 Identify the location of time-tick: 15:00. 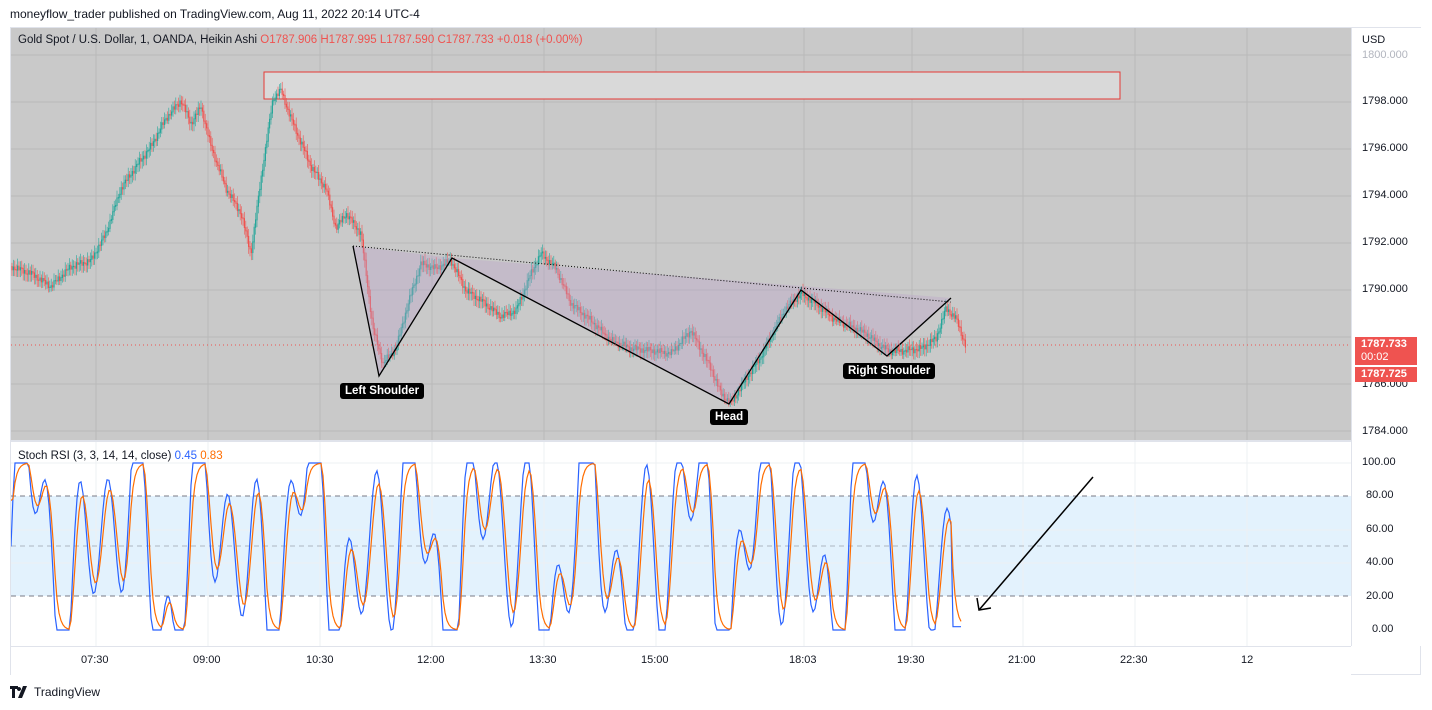
(655, 660).